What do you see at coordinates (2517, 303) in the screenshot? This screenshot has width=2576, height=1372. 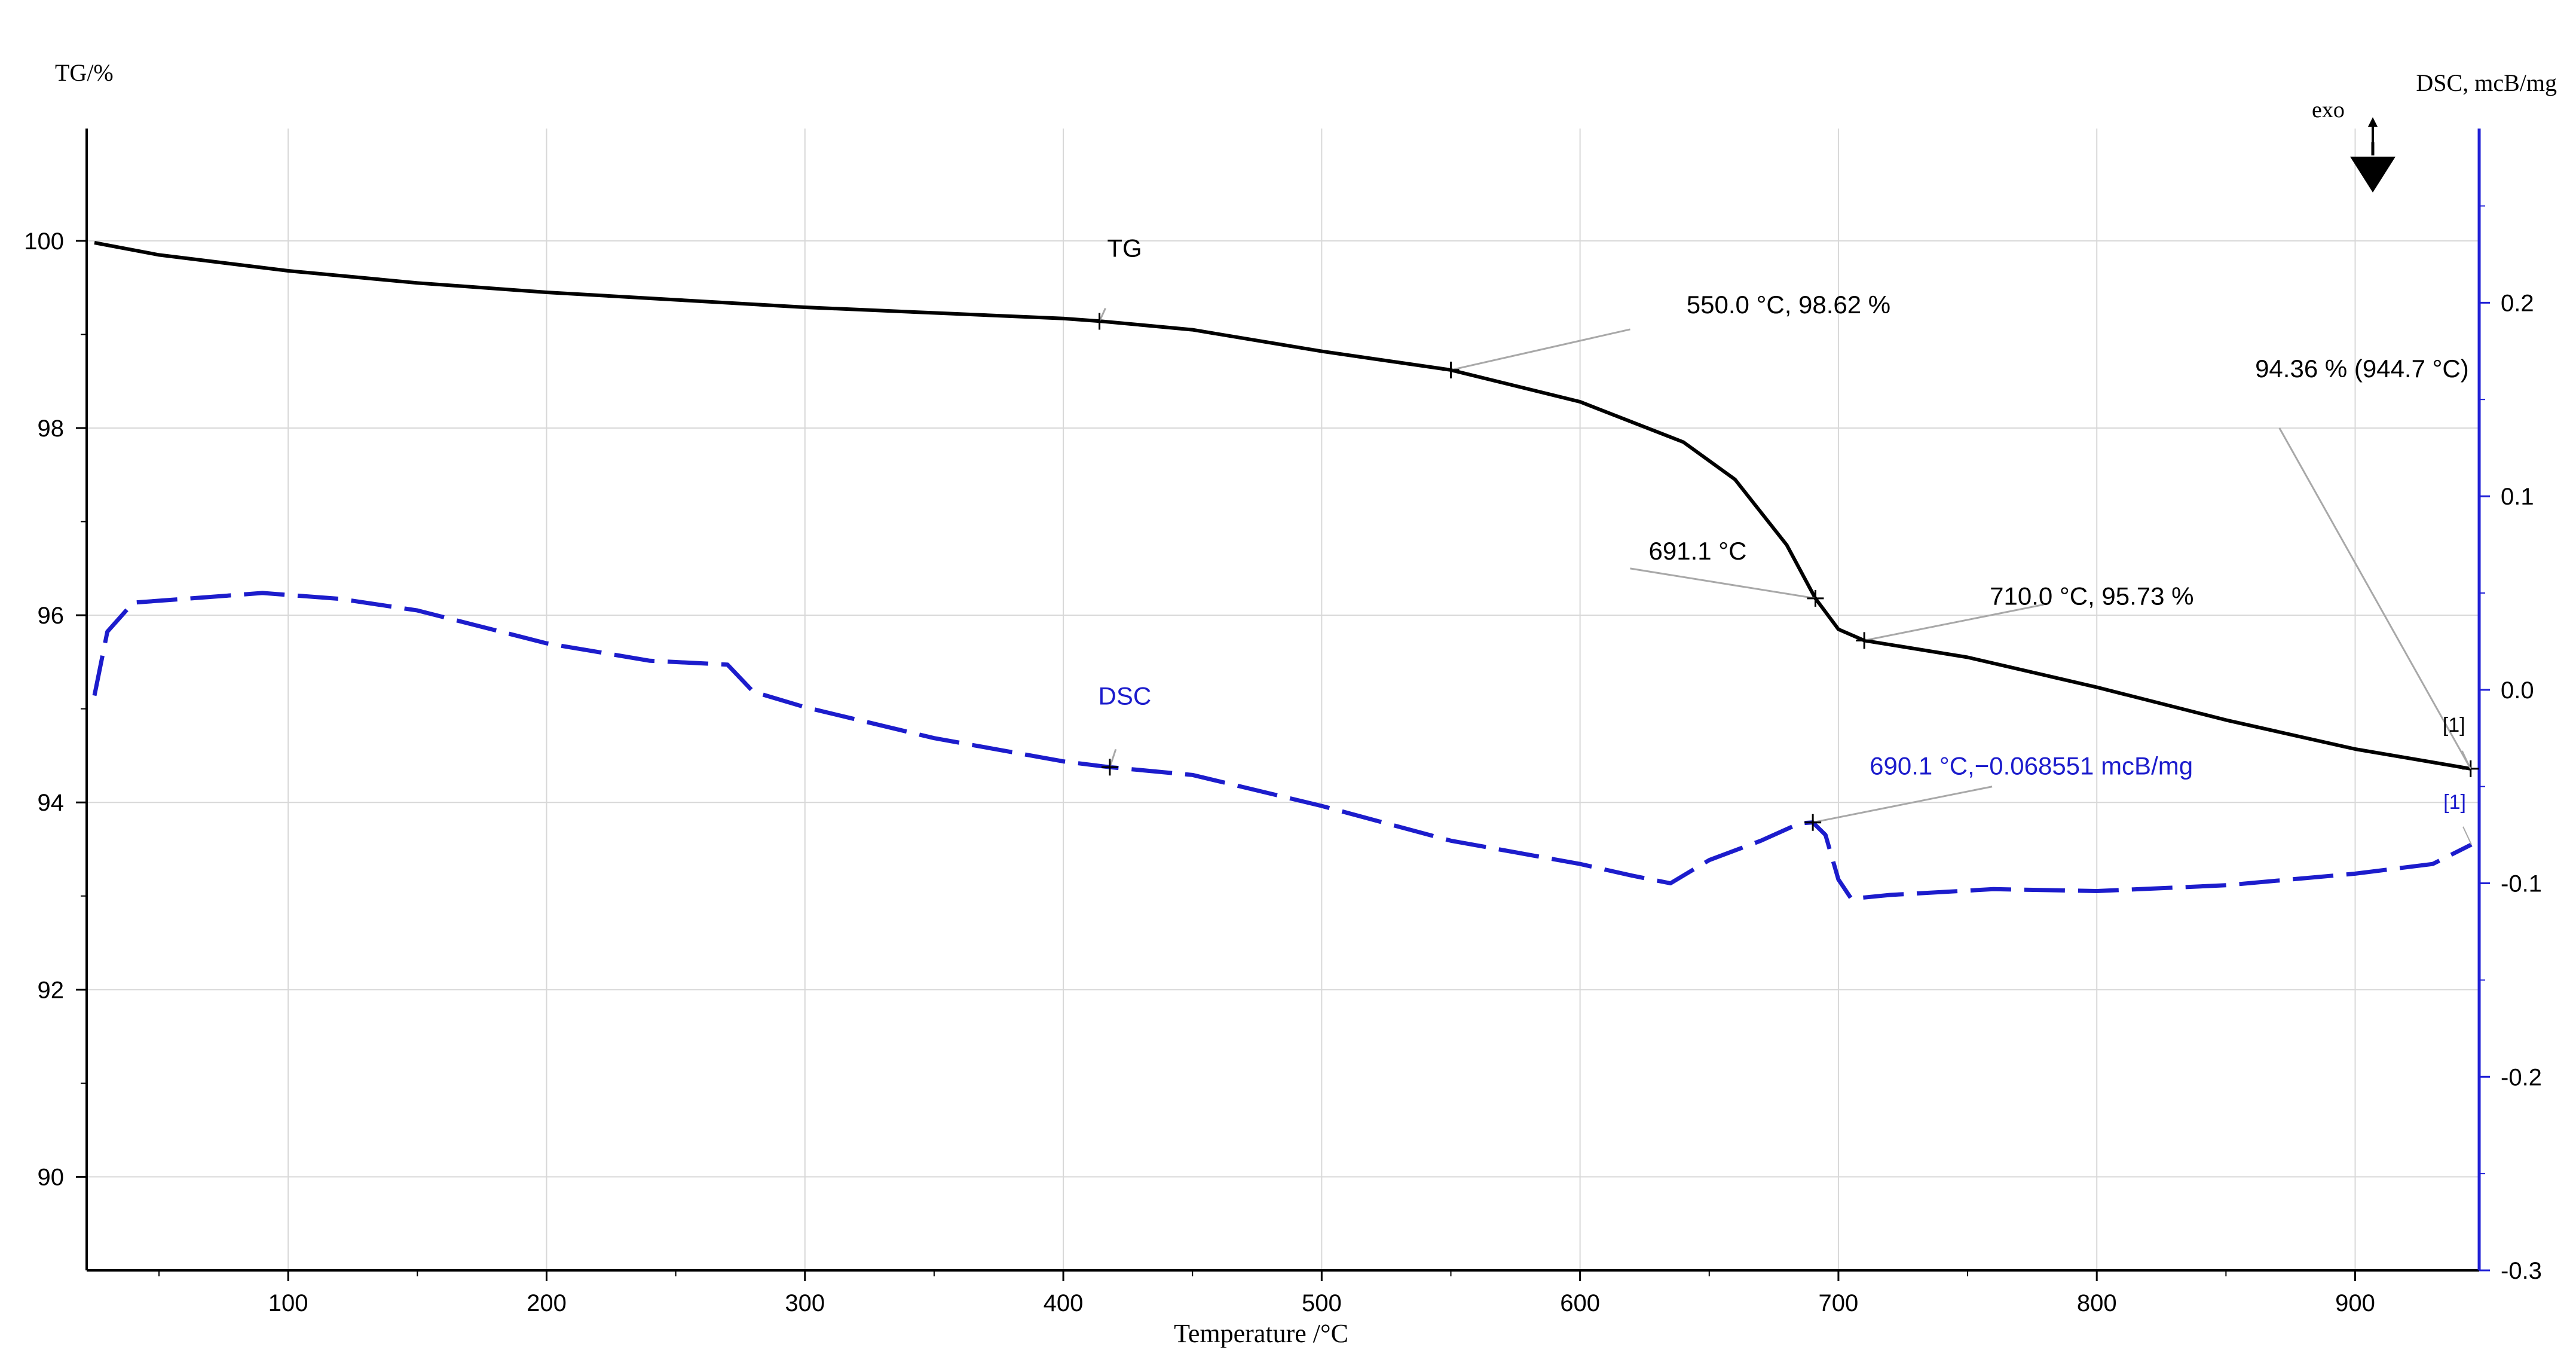 I see `y-right-tick-label: 0.2` at bounding box center [2517, 303].